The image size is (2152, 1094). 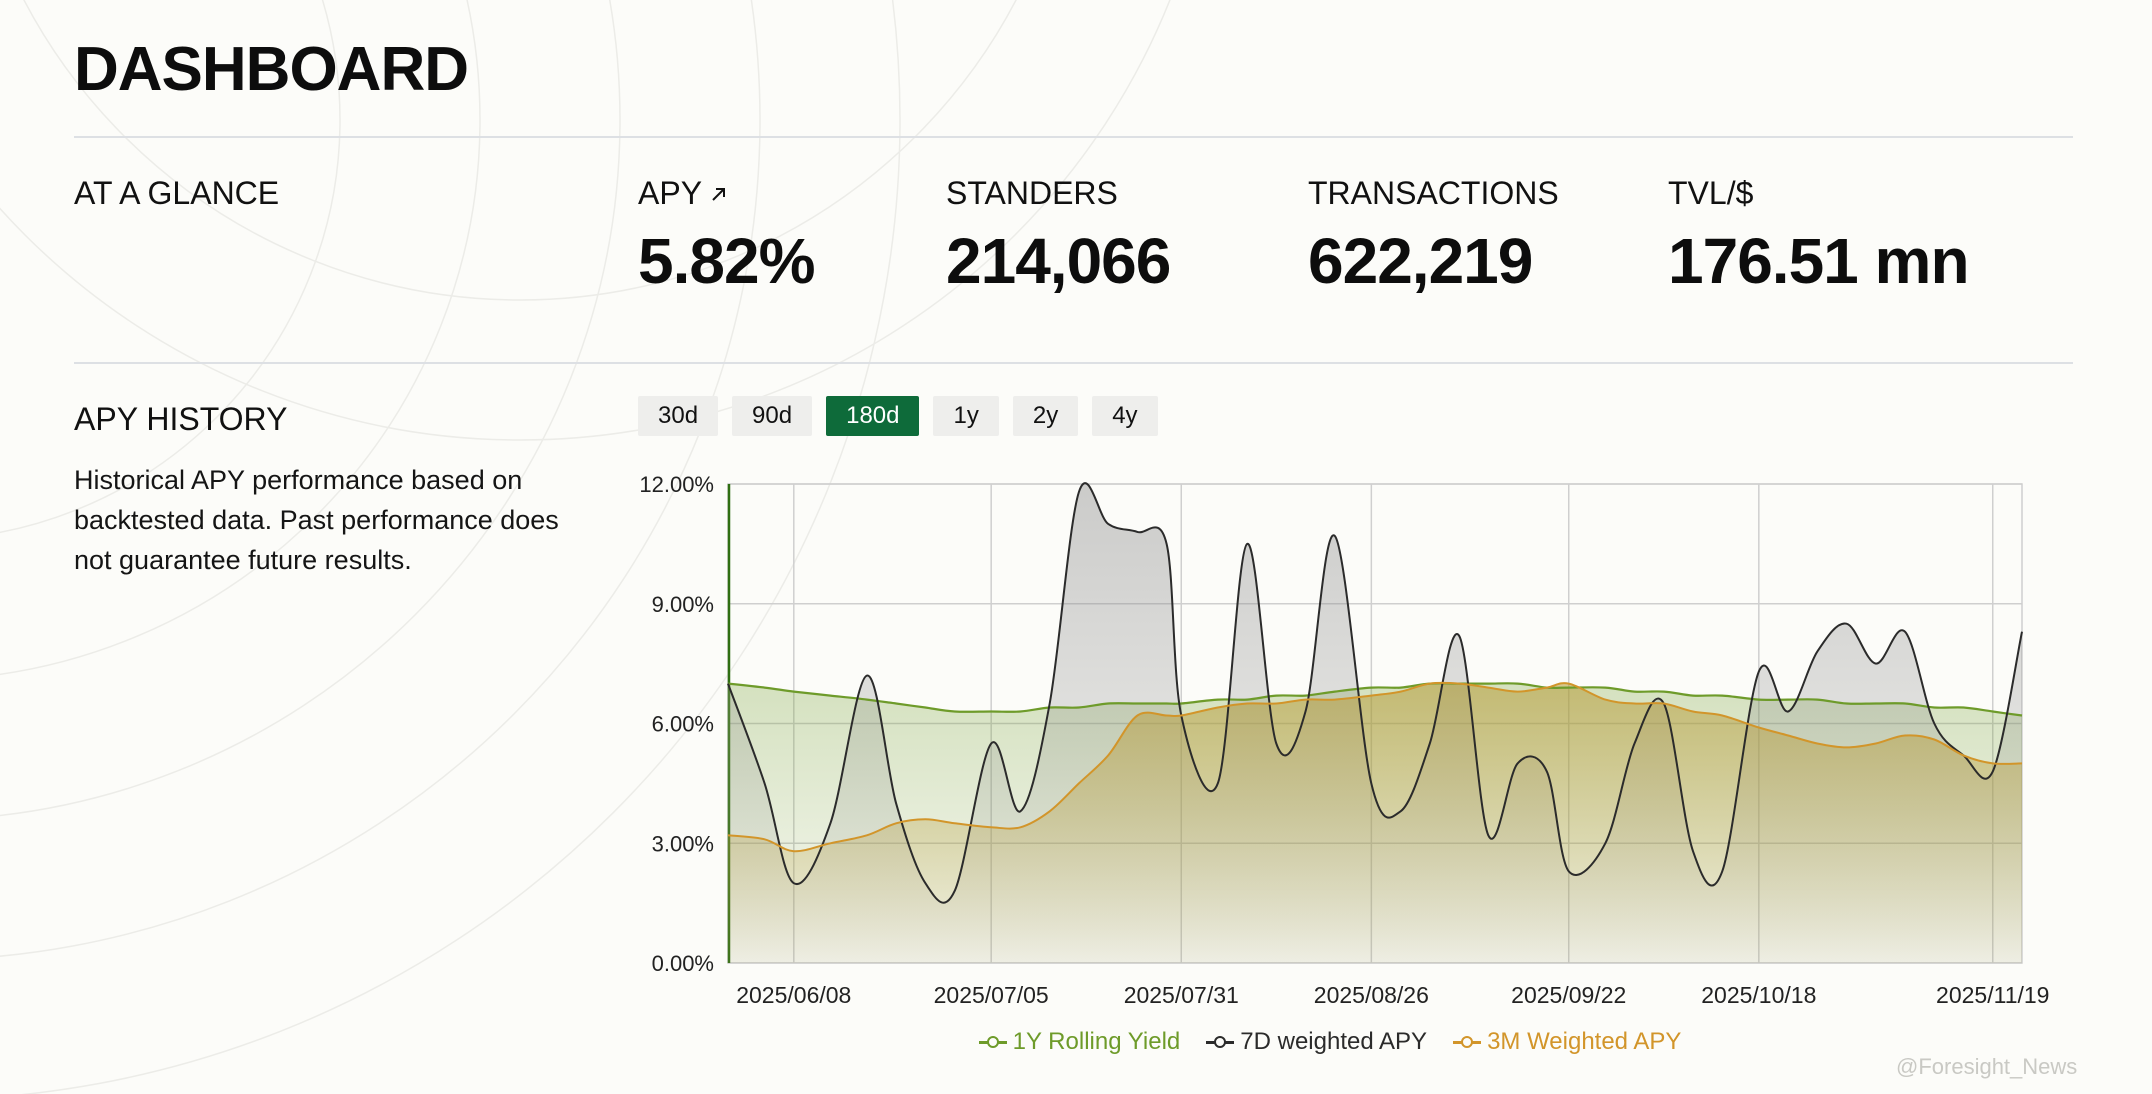 What do you see at coordinates (683, 724) in the screenshot?
I see `y-tick-label: 6.00%` at bounding box center [683, 724].